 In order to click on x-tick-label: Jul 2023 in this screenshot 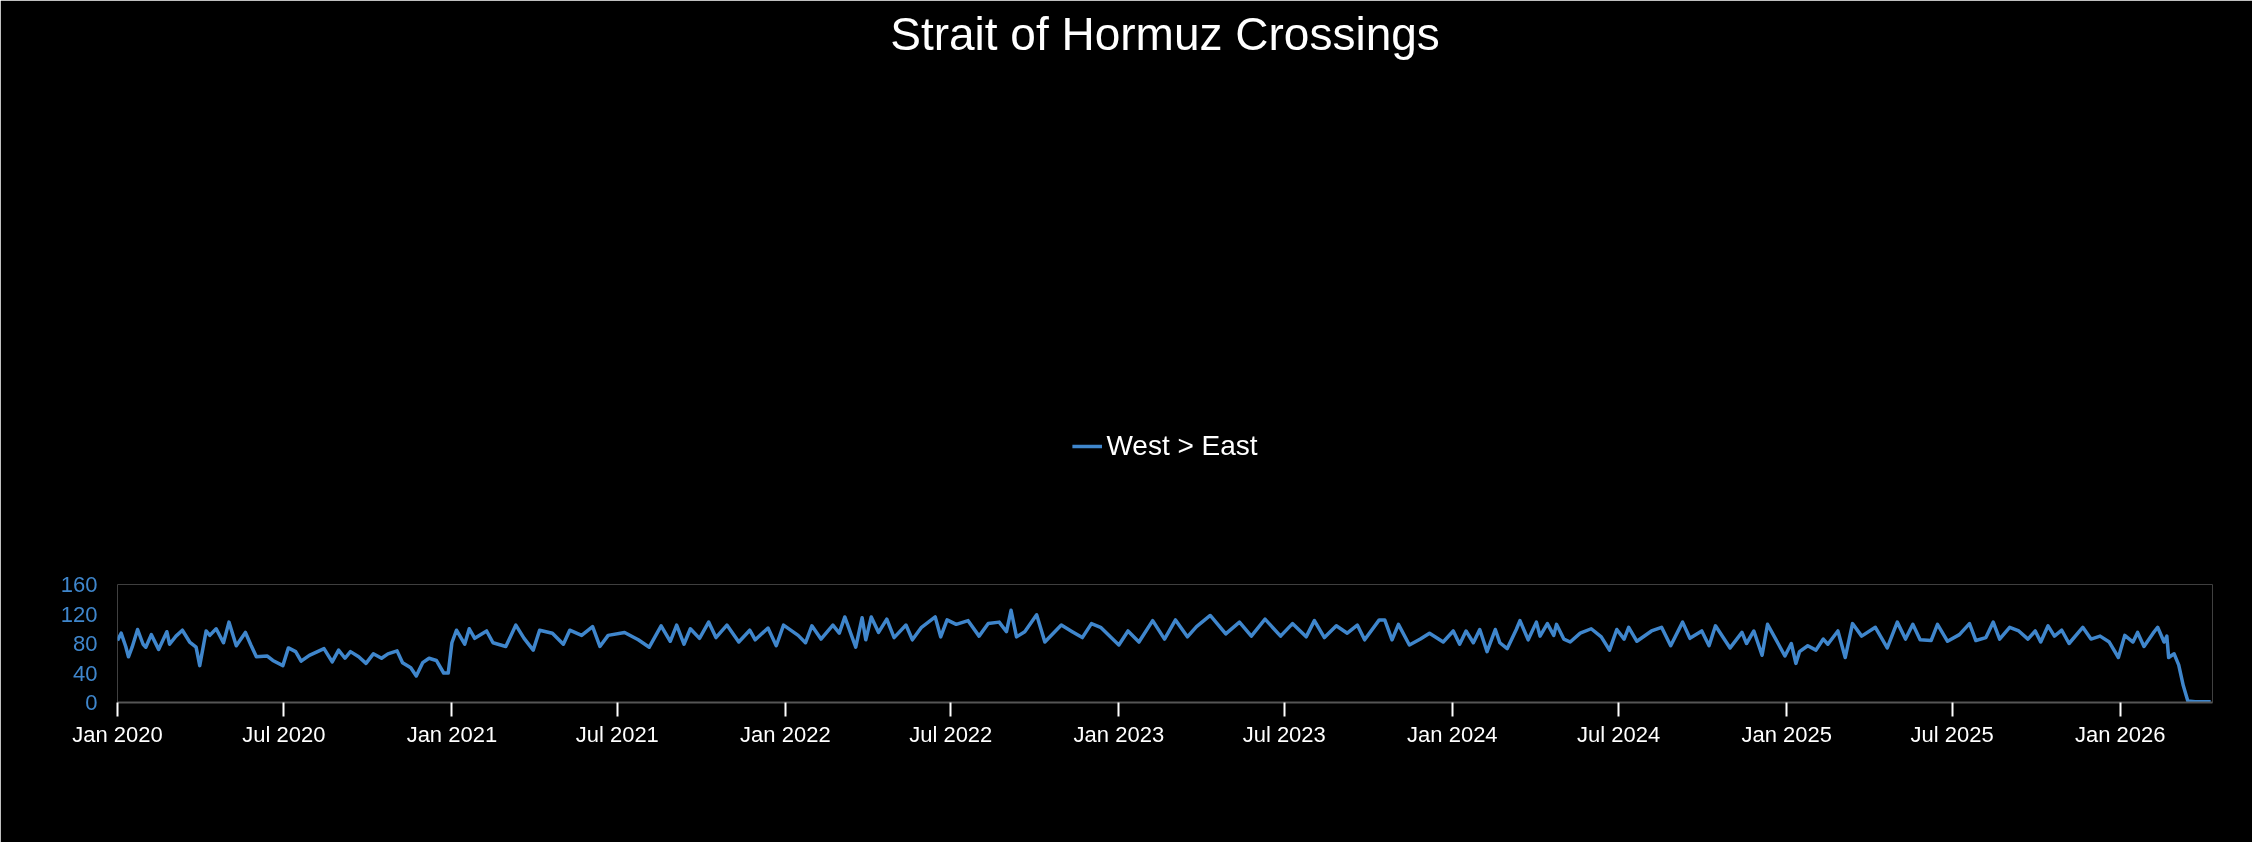, I will do `click(1284, 734)`.